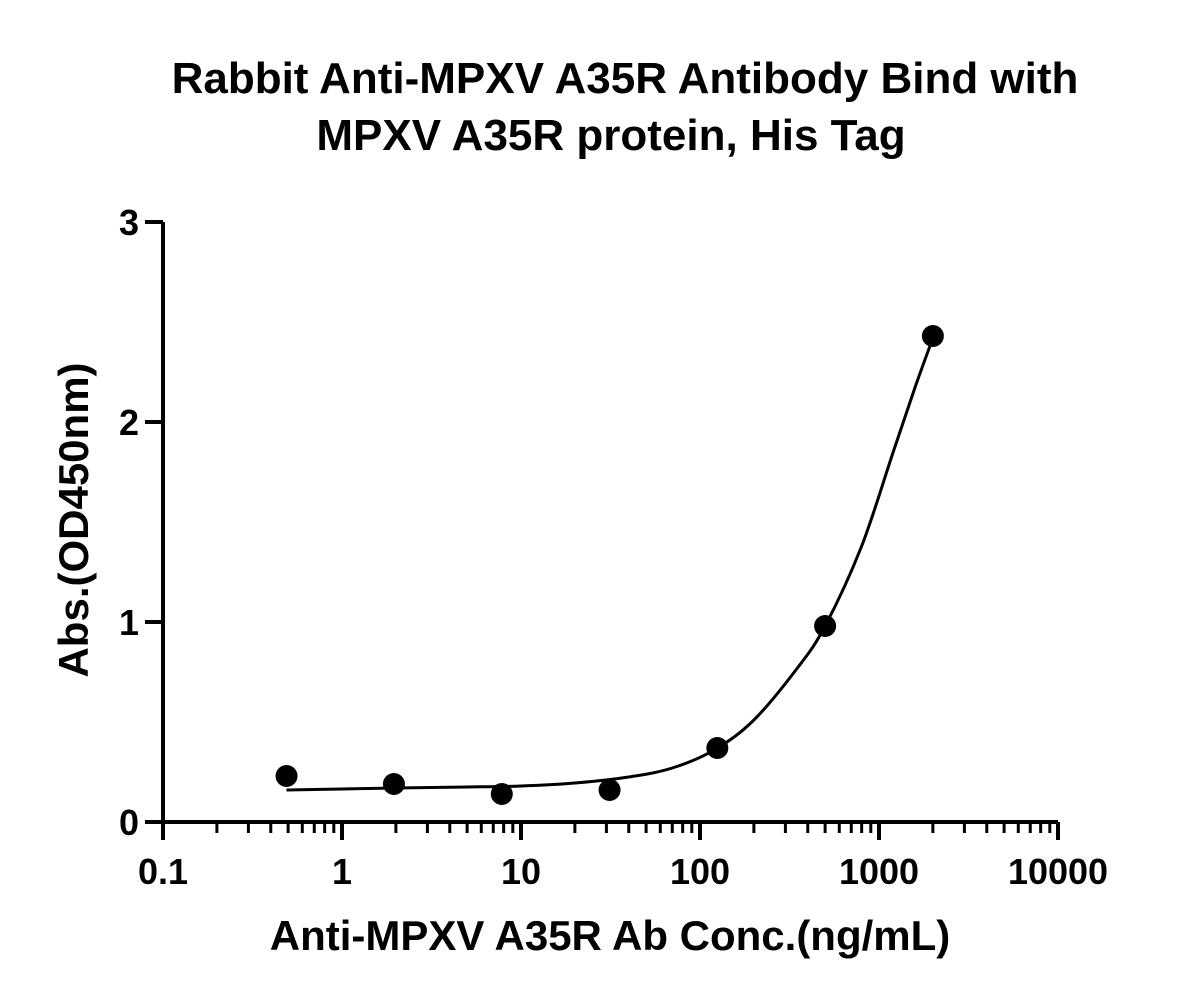 This screenshot has width=1194, height=1005. I want to click on y-axis-label: Abs.(OD450nm), so click(73, 519).